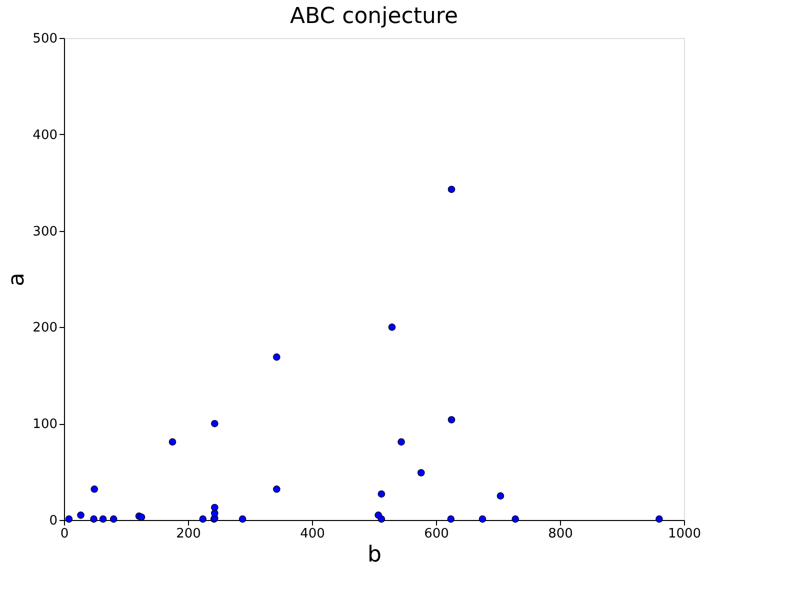 The image size is (800, 604). I want to click on y-tick-label: 500, so click(45, 39).